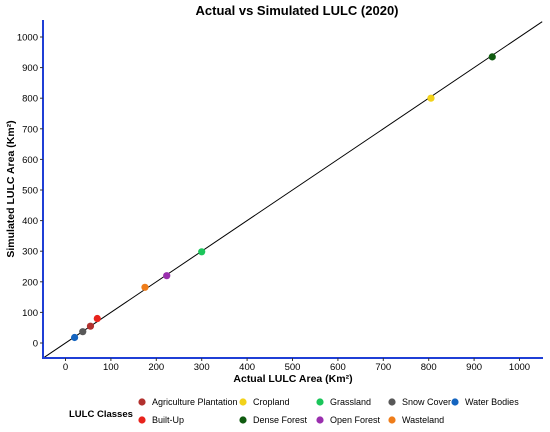 The height and width of the screenshot is (432, 550). Describe the element at coordinates (350, 402) in the screenshot. I see `legend-label: Grassland` at that location.